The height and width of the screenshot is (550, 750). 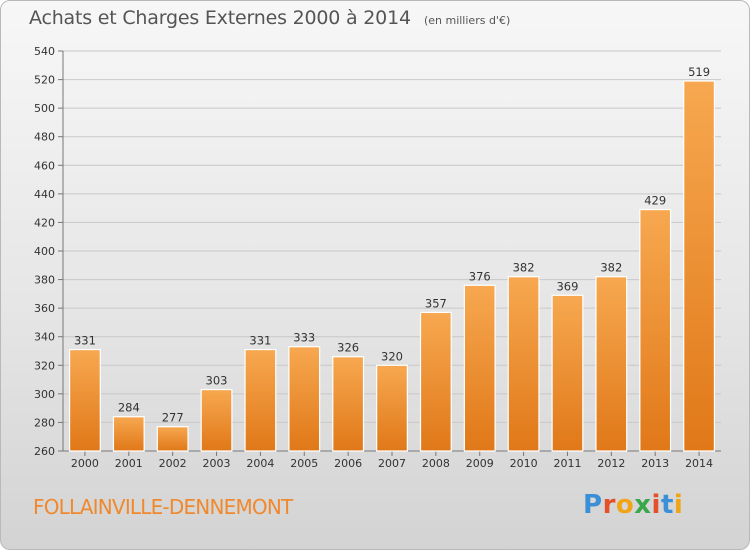 What do you see at coordinates (217, 381) in the screenshot?
I see `bar-value-label: 303` at bounding box center [217, 381].